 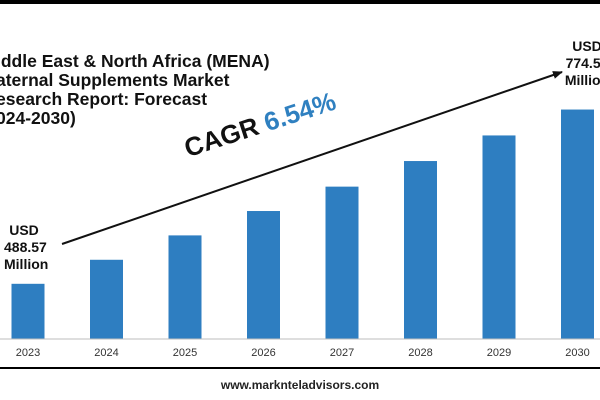 I want to click on bar-2023, so click(x=28, y=311).